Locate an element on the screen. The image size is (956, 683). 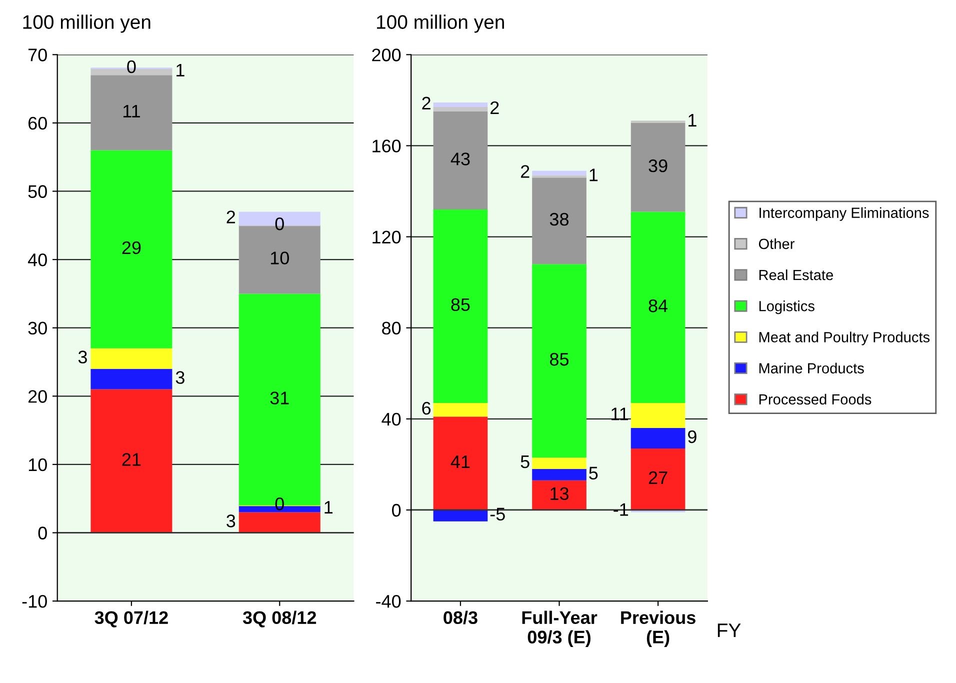
x-tick-label: 3Q 07/12 is located at coordinates (131, 619).